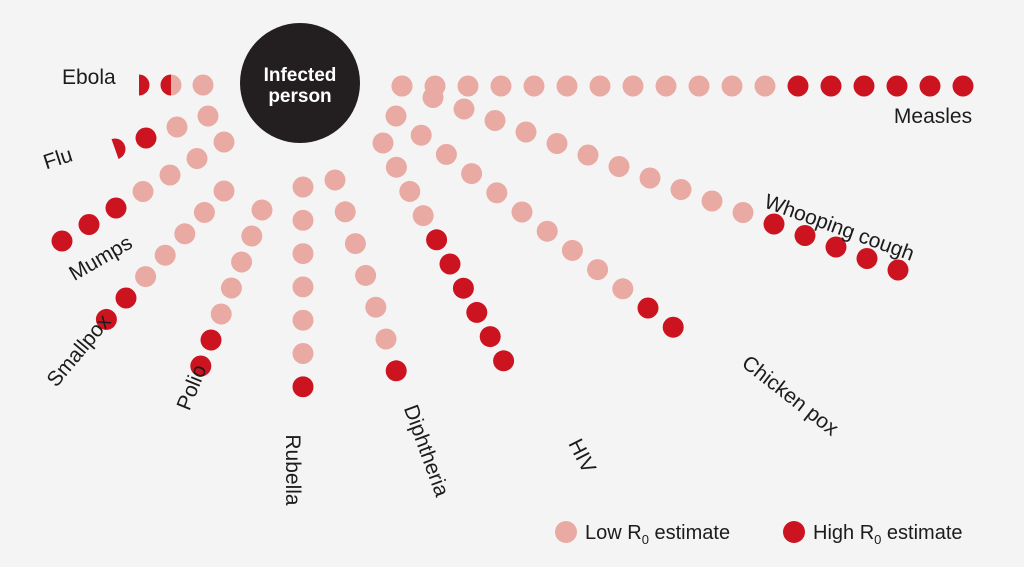  I want to click on label-mumps: Mumps, so click(100, 258).